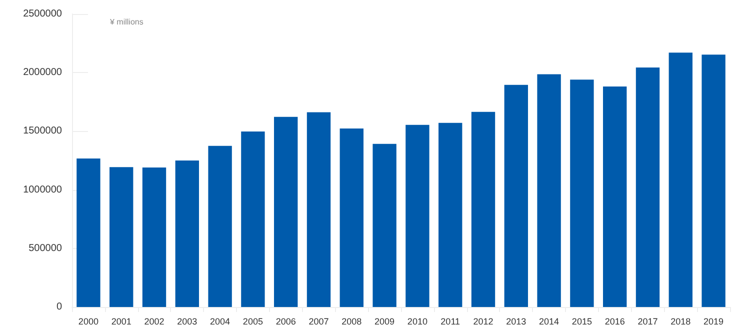 Image resolution: width=750 pixels, height=328 pixels. Describe the element at coordinates (154, 321) in the screenshot. I see `x-tick-label: 2002` at that location.